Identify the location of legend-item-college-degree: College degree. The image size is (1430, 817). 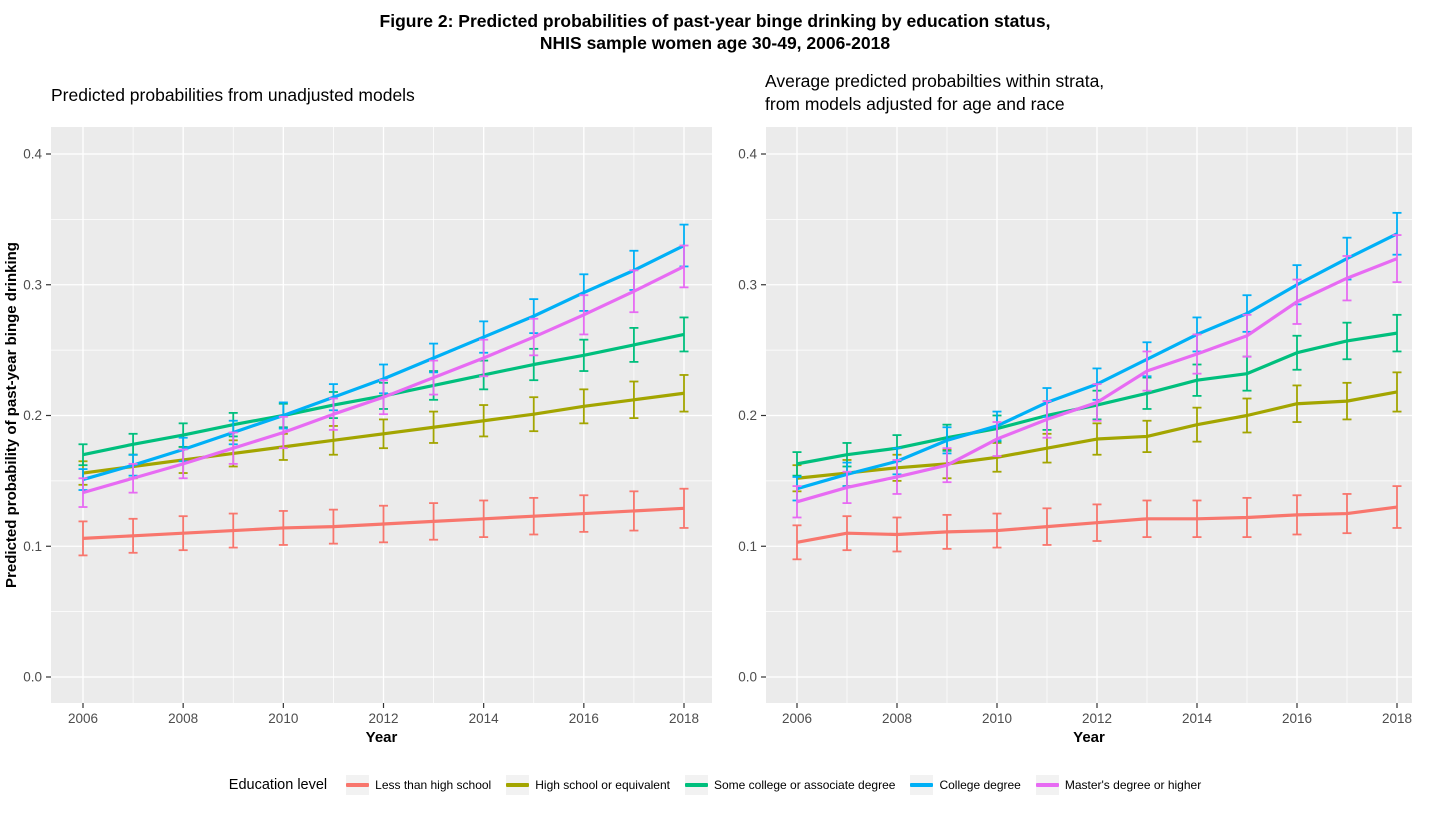
(965, 785).